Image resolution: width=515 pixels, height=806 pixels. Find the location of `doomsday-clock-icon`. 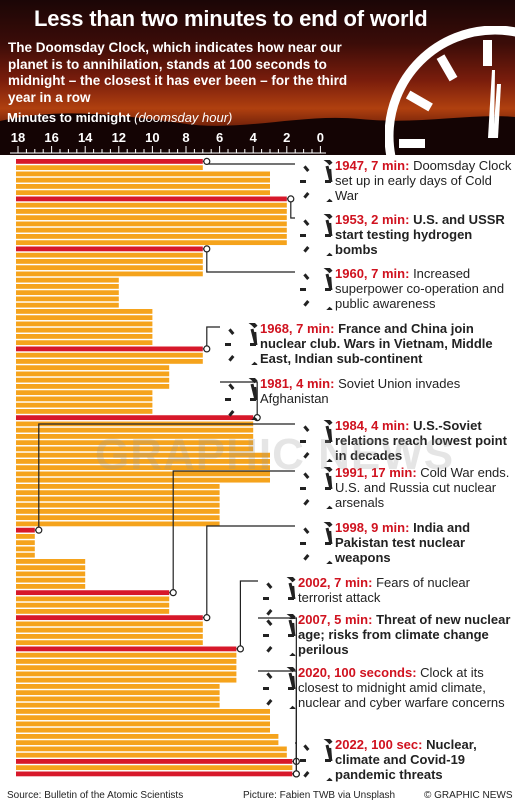

doomsday-clock-icon is located at coordinates (450, 90).